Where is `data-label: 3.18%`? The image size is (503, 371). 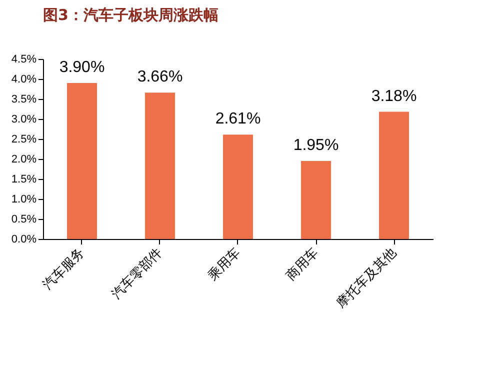 data-label: 3.18% is located at coordinates (394, 96).